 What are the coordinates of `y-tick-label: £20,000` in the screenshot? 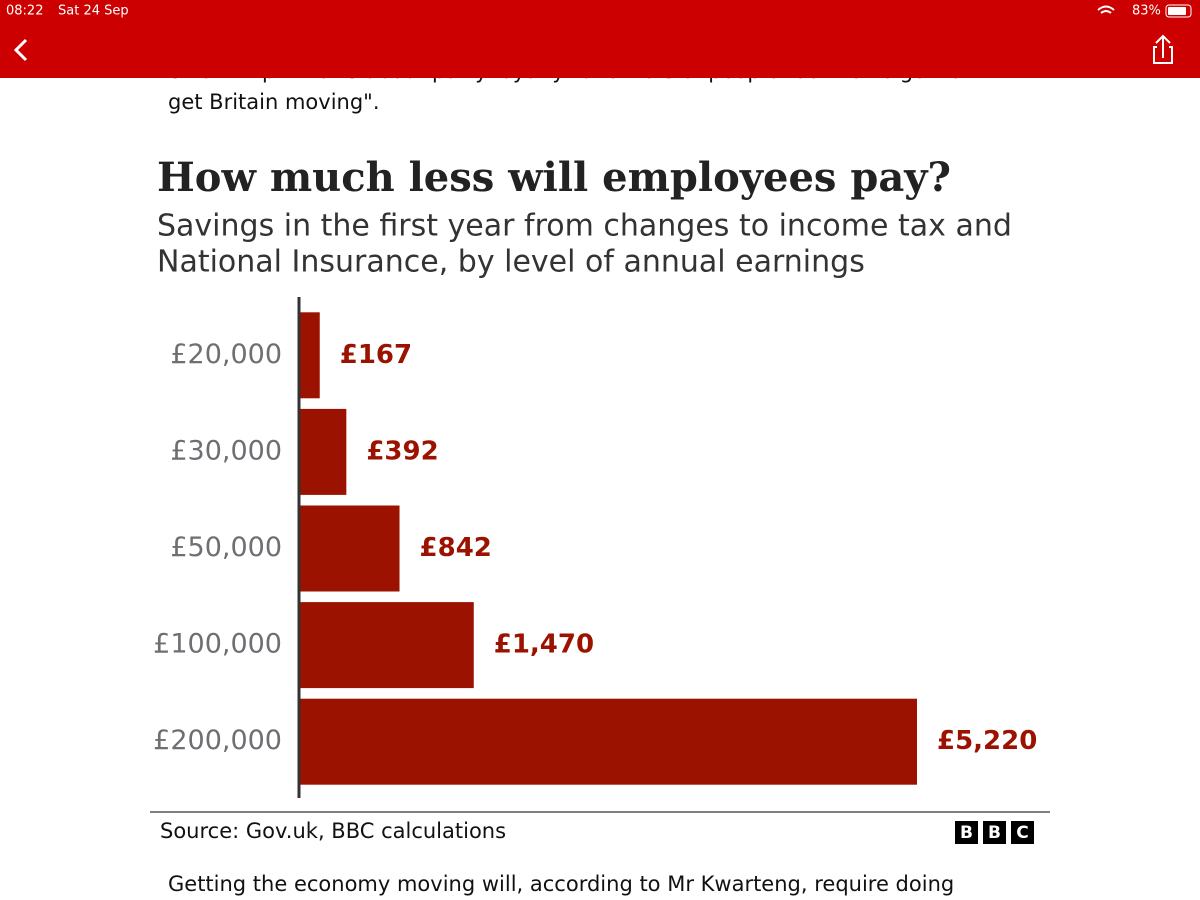 It's located at (226, 354).